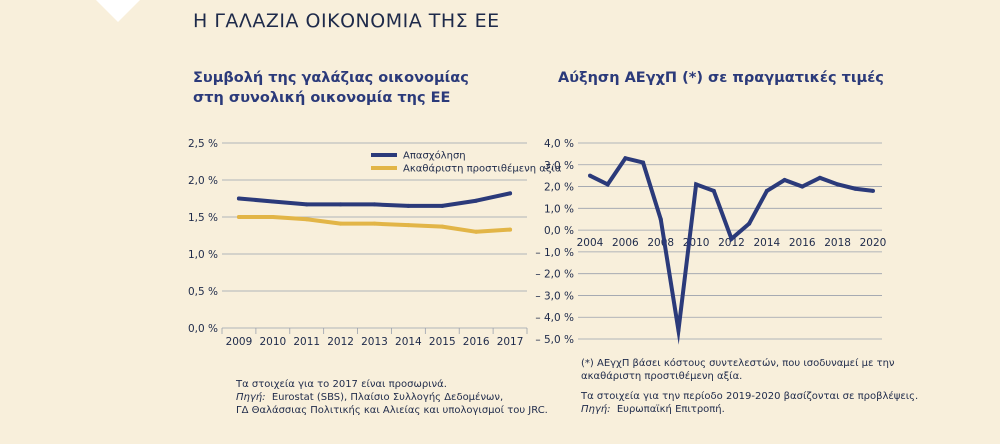 This screenshot has width=1000, height=444. What do you see at coordinates (346, 21) in the screenshot?
I see `page-title: Η ΓΑΛΑΖΙΑ ΟΙΚΟΝΟΜΙΑ ΤΗΣ ΕΕ` at bounding box center [346, 21].